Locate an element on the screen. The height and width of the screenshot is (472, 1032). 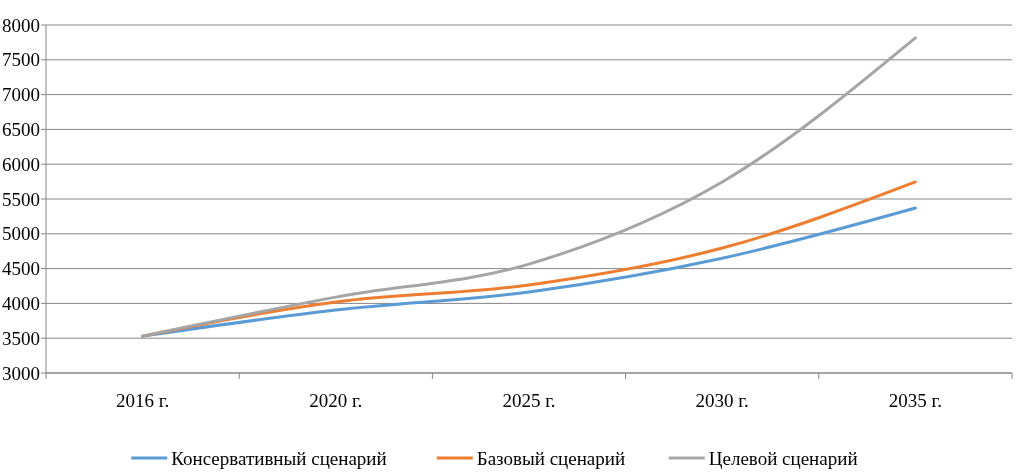
x-tick-label: 2025 г. is located at coordinates (529, 400).